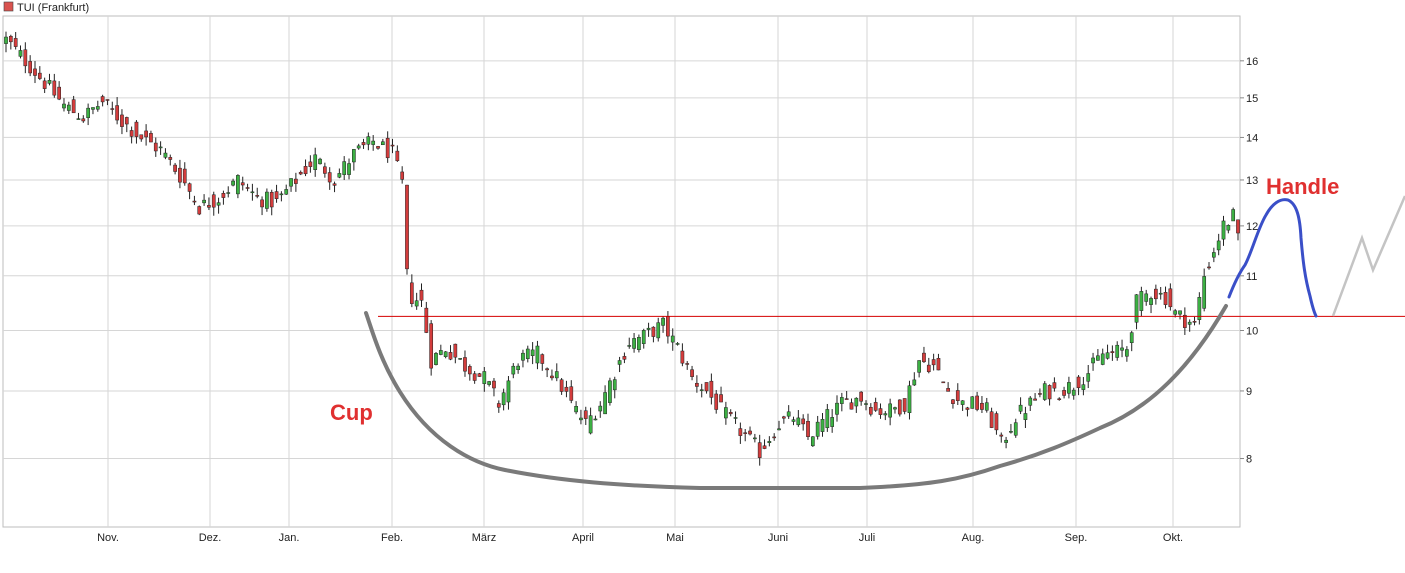 This screenshot has height=573, width=1405. What do you see at coordinates (1076, 538) in the screenshot?
I see `x-tick-label: Sep.` at bounding box center [1076, 538].